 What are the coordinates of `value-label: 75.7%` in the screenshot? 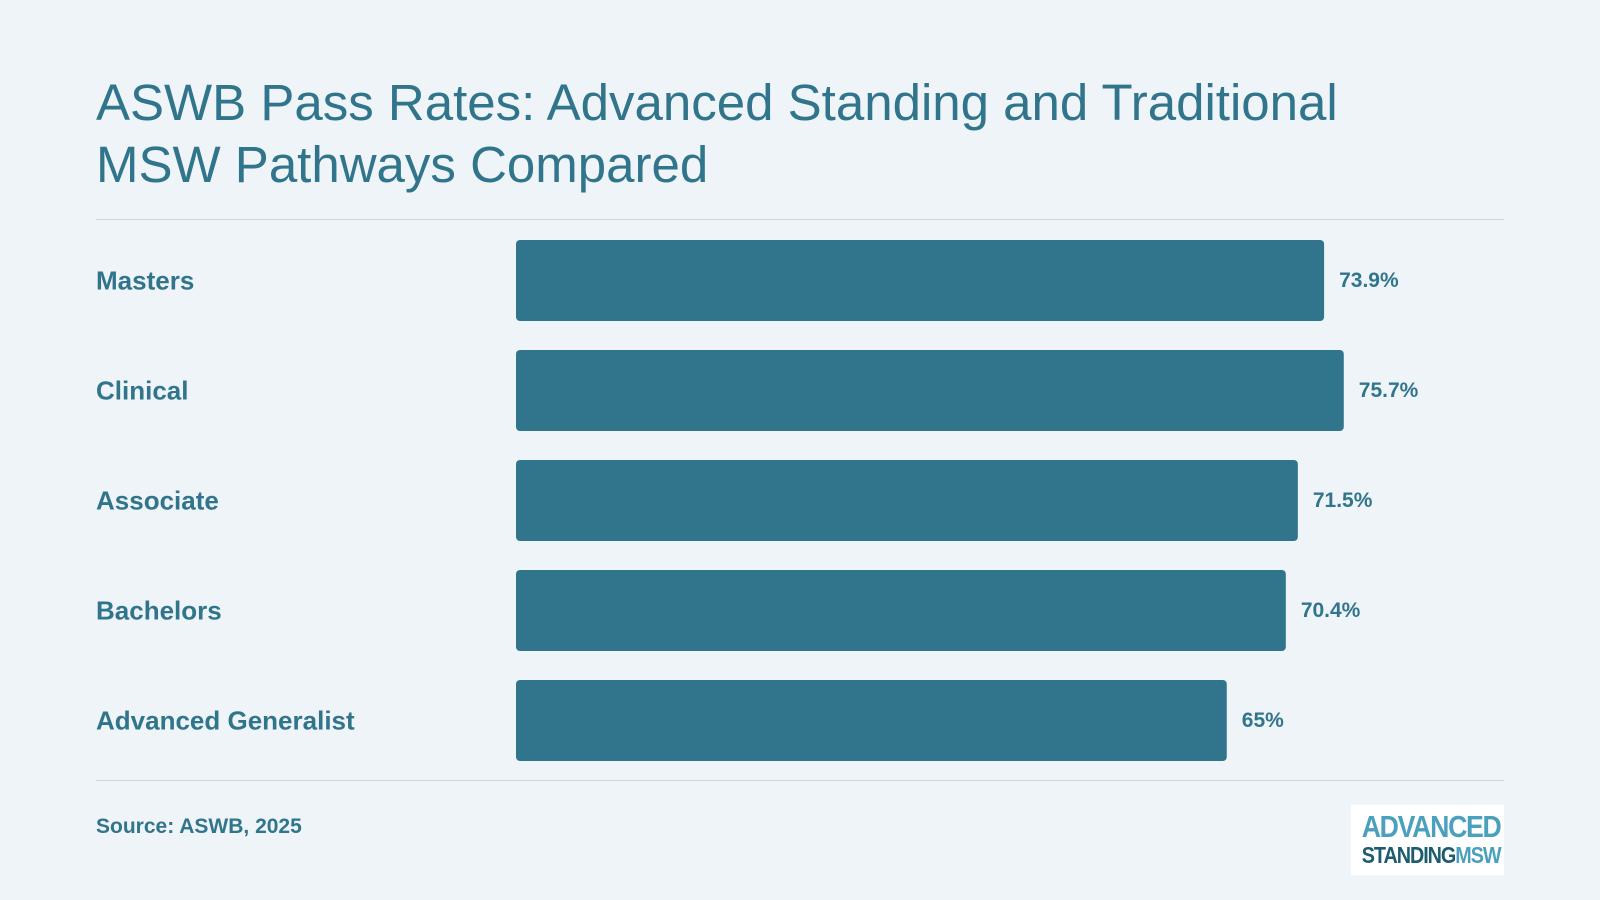 It's located at (1389, 390).